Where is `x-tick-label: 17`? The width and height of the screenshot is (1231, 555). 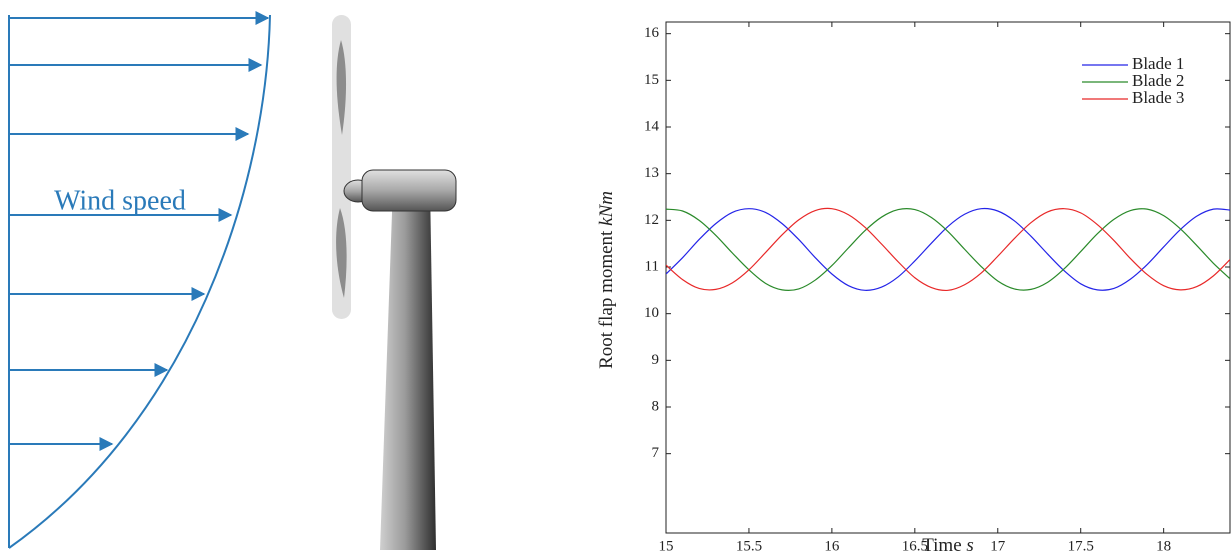 x-tick-label: 17 is located at coordinates (998, 546).